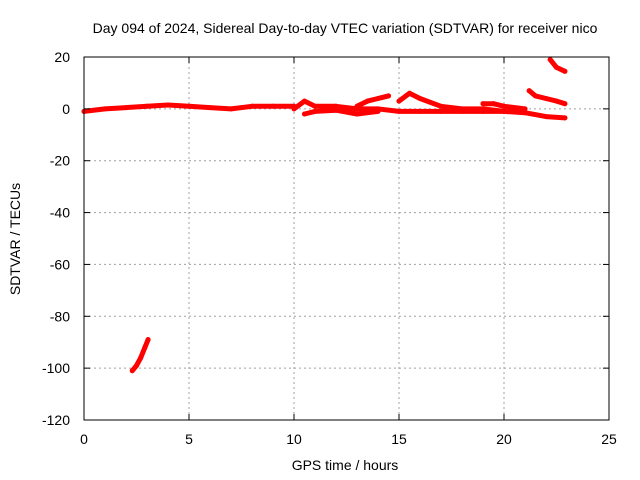  I want to click on y-tick-label: 20, so click(62, 57).